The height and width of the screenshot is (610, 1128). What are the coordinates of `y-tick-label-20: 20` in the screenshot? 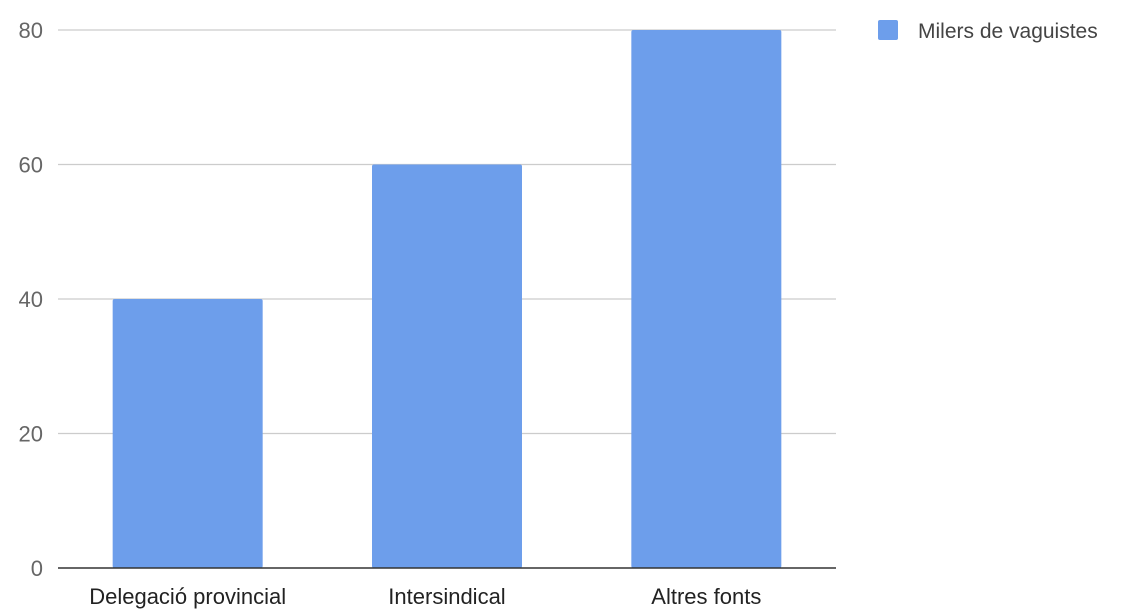 It's located at (31, 434).